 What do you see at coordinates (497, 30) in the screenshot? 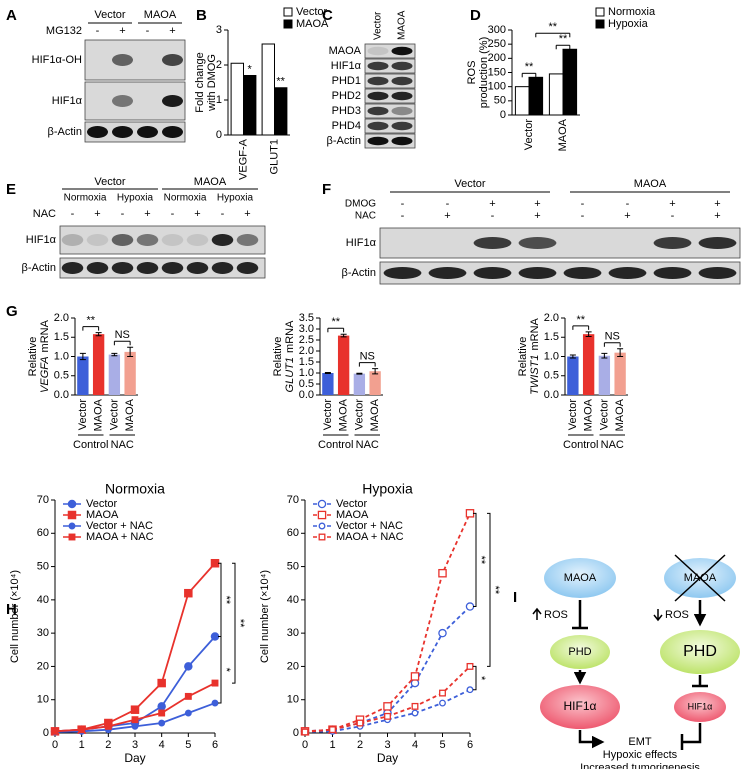
I see `y-tick-label: 300` at bounding box center [497, 30].